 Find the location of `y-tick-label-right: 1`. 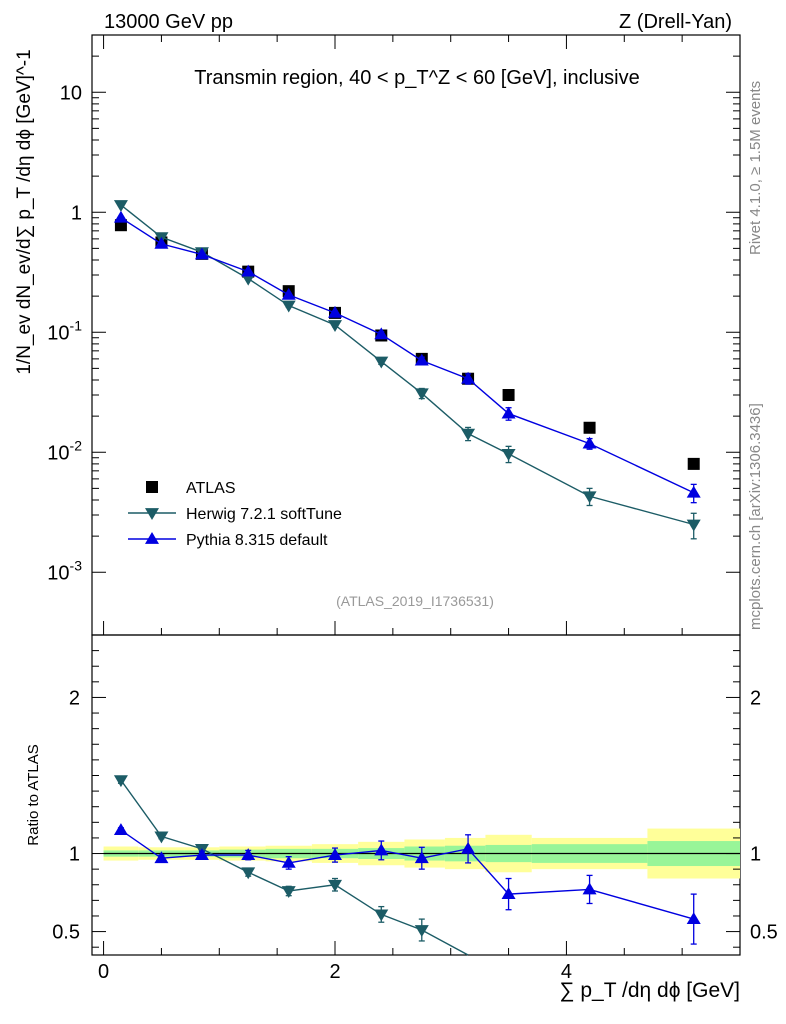

y-tick-label-right: 1 is located at coordinates (755, 855).